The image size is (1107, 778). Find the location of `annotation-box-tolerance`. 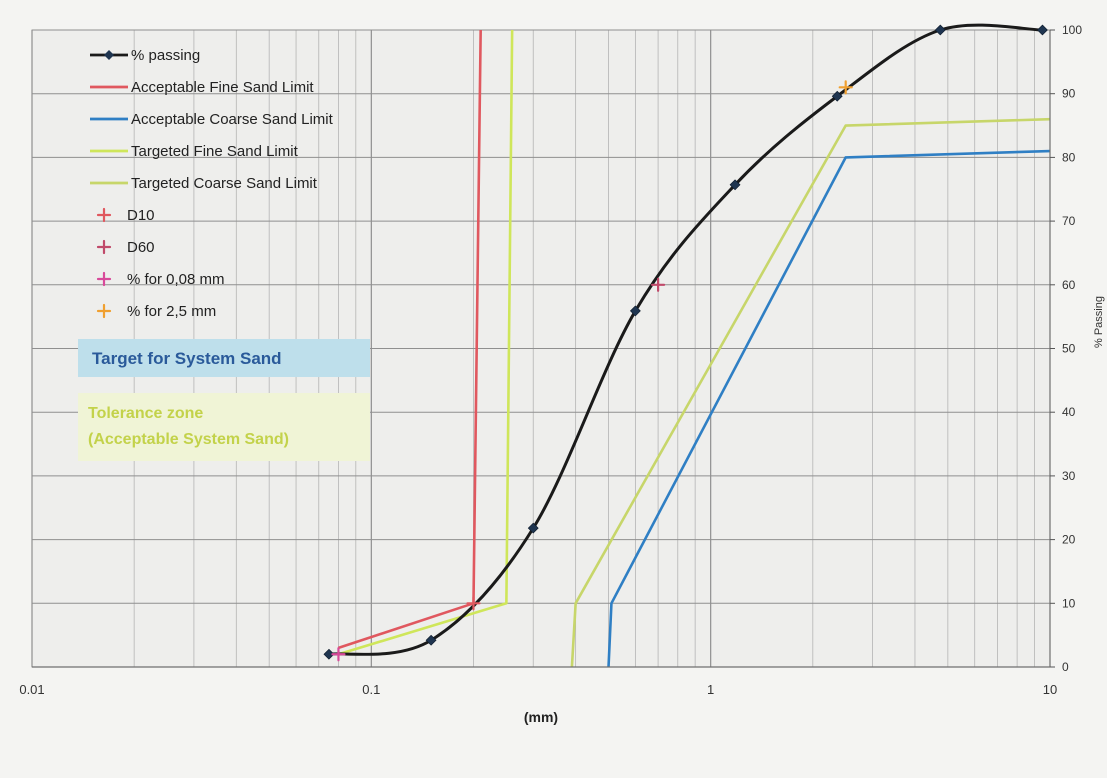

annotation-box-tolerance is located at coordinates (224, 427).